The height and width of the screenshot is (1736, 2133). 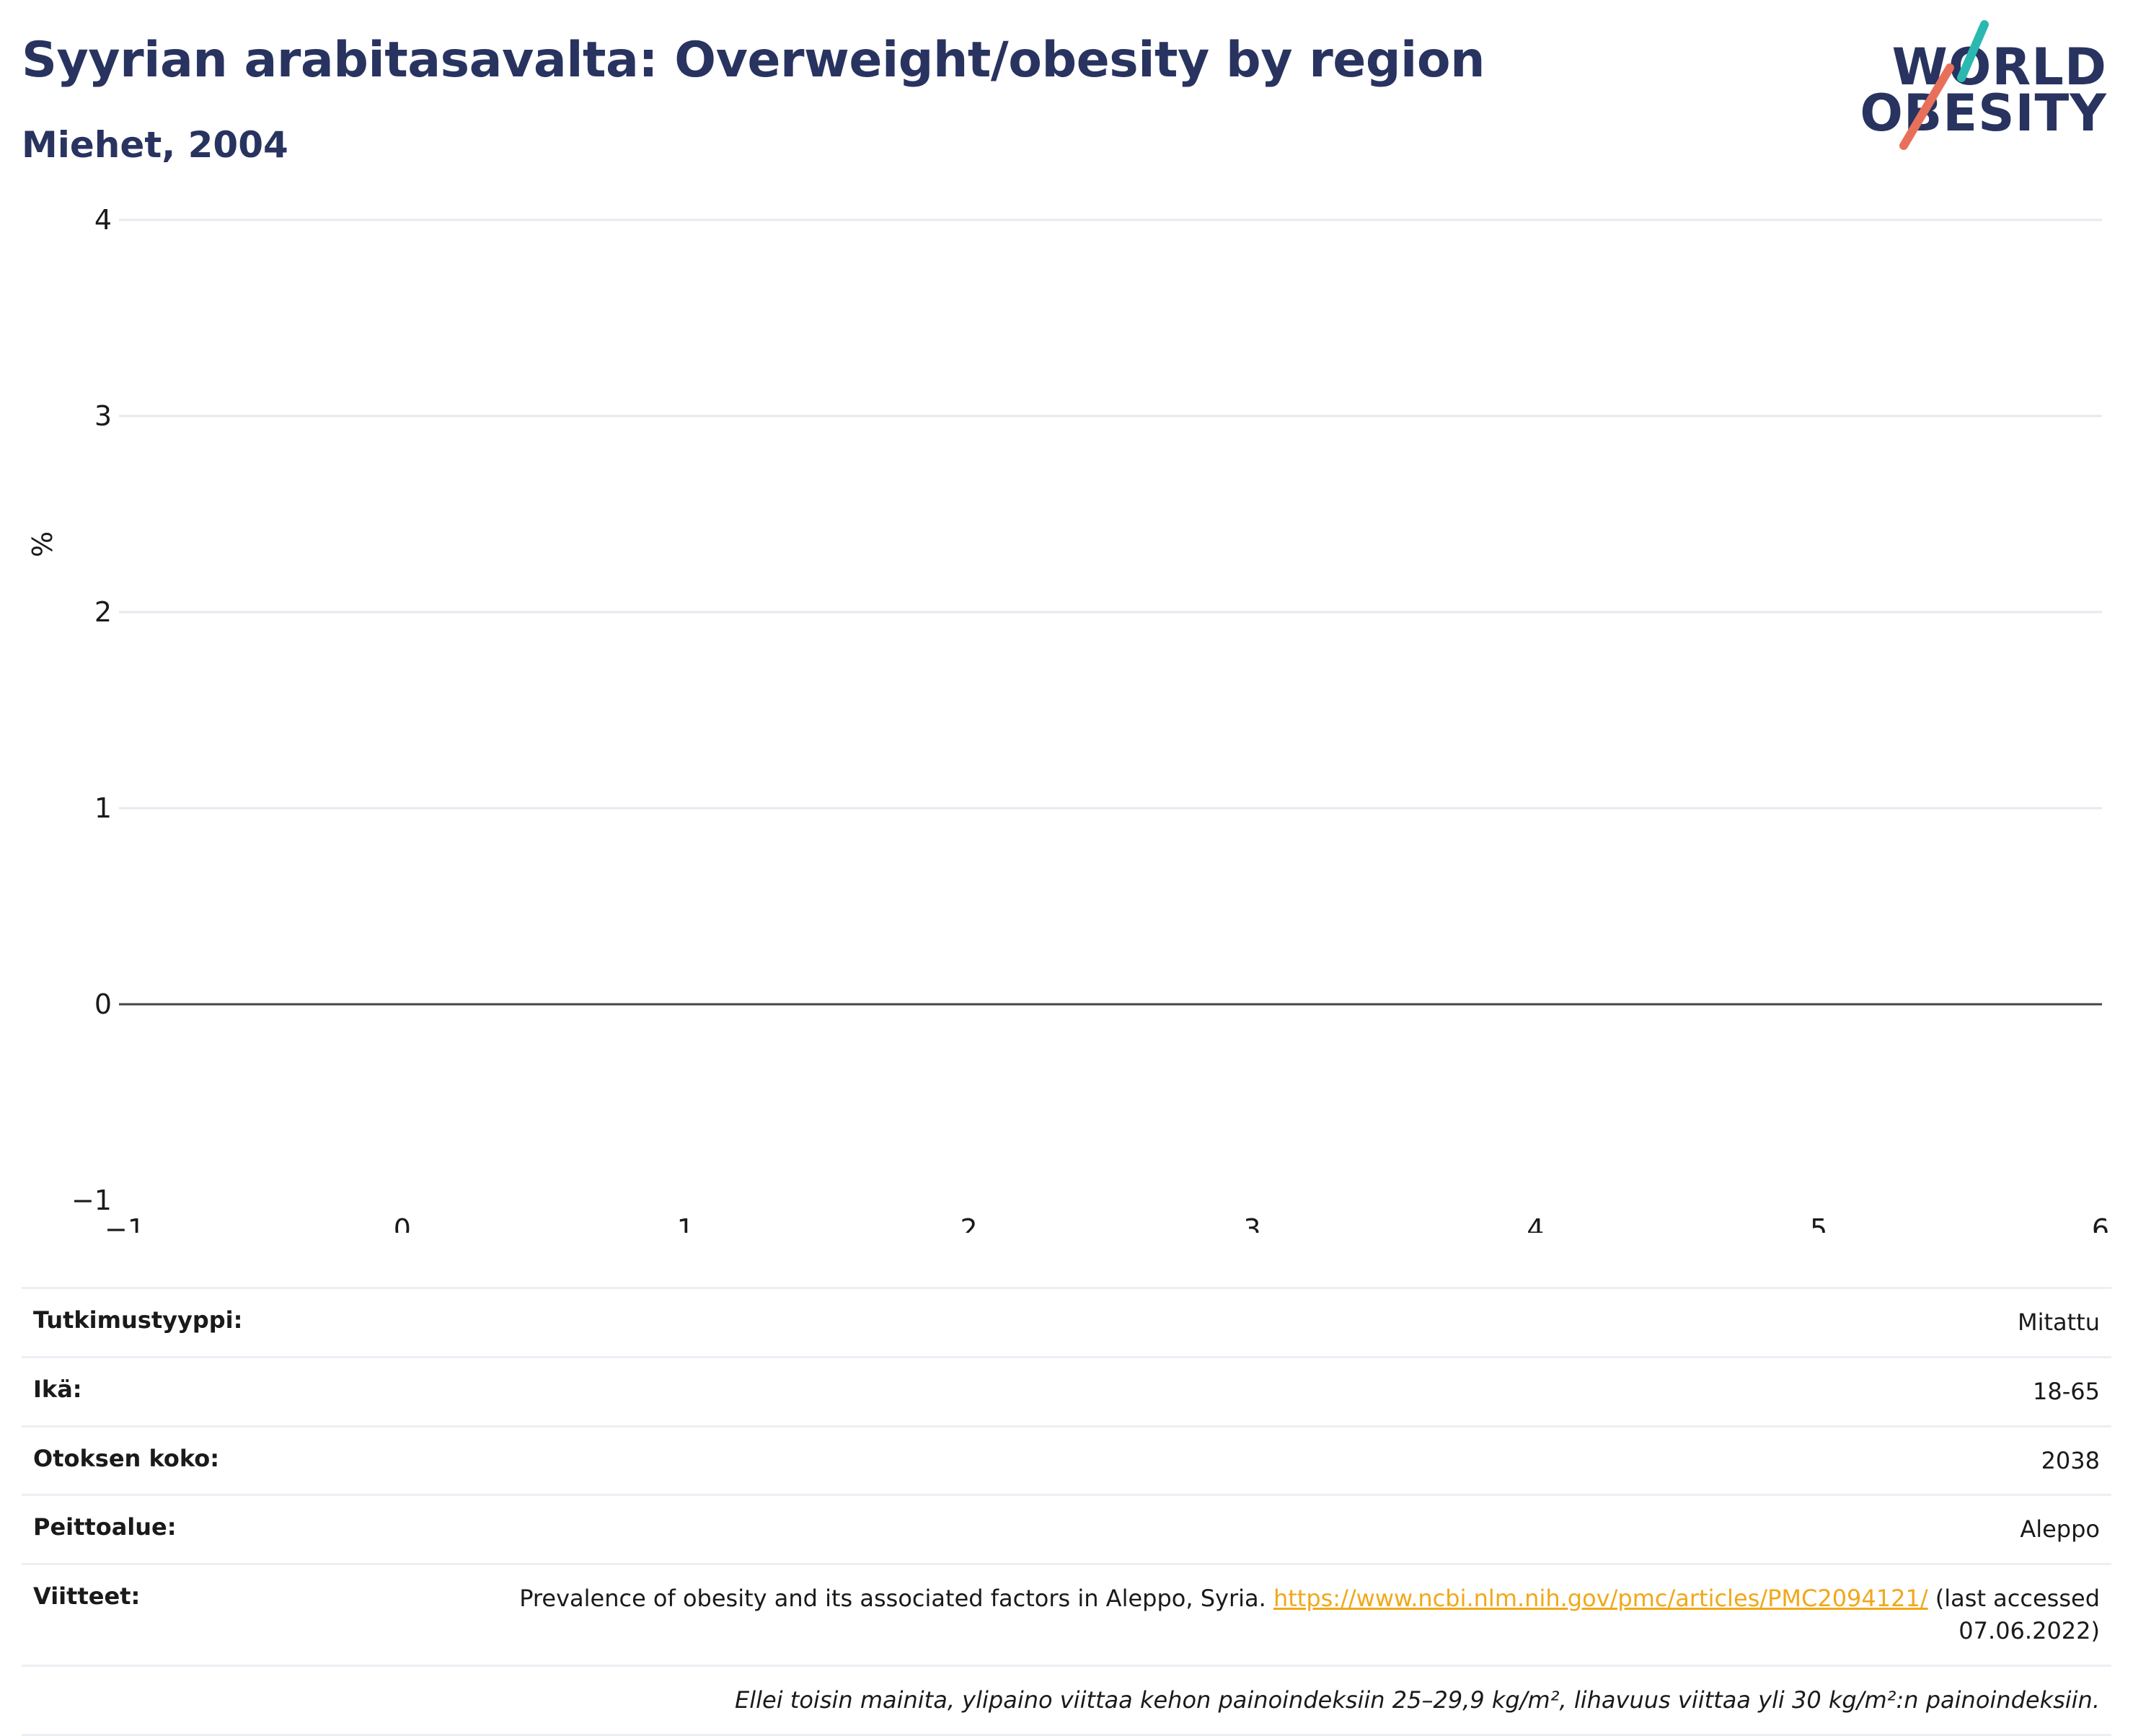 I want to click on meta-value: Mitattu, so click(x=1280, y=1322).